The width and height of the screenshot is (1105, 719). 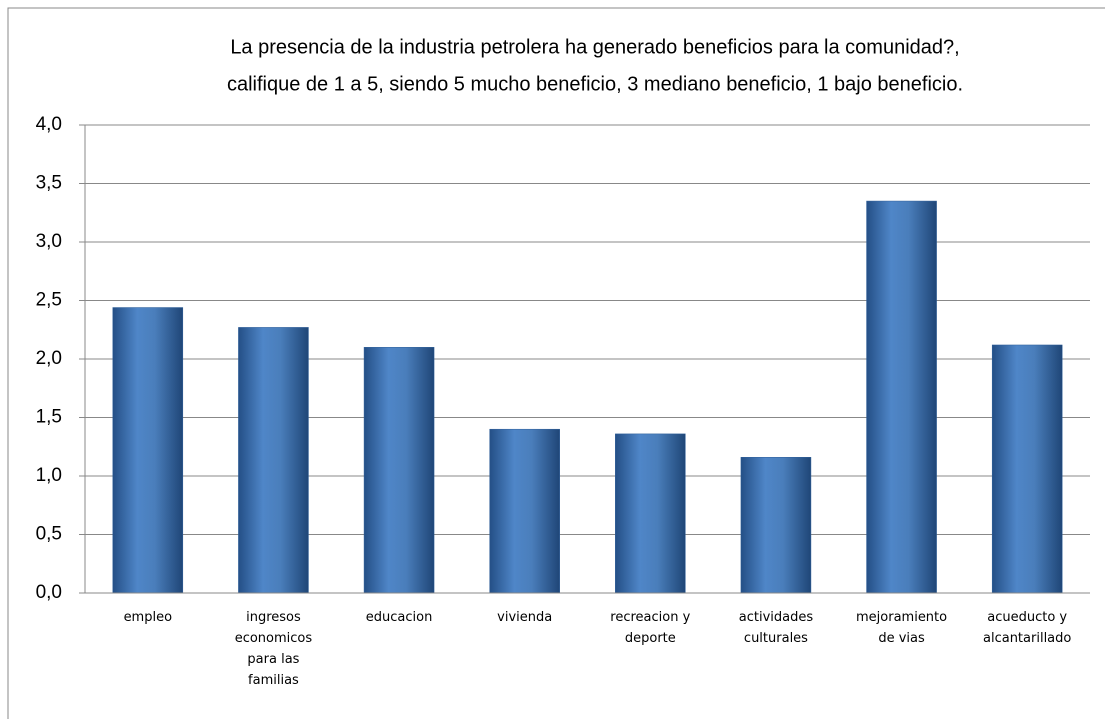 I want to click on x-tick-label-box: vivienda, so click(x=525, y=617).